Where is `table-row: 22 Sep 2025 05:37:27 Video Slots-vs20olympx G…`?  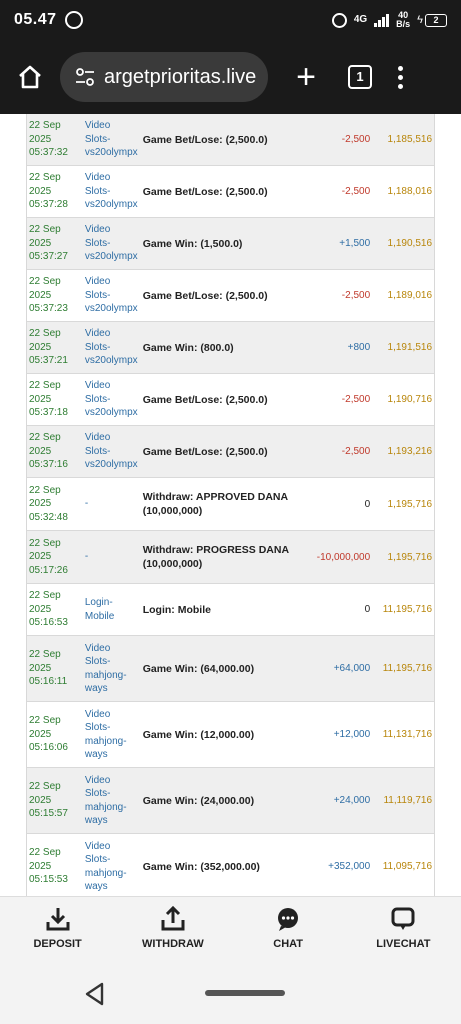 table-row: 22 Sep 2025 05:37:27 Video Slots-vs20olympx G… is located at coordinates (230, 244).